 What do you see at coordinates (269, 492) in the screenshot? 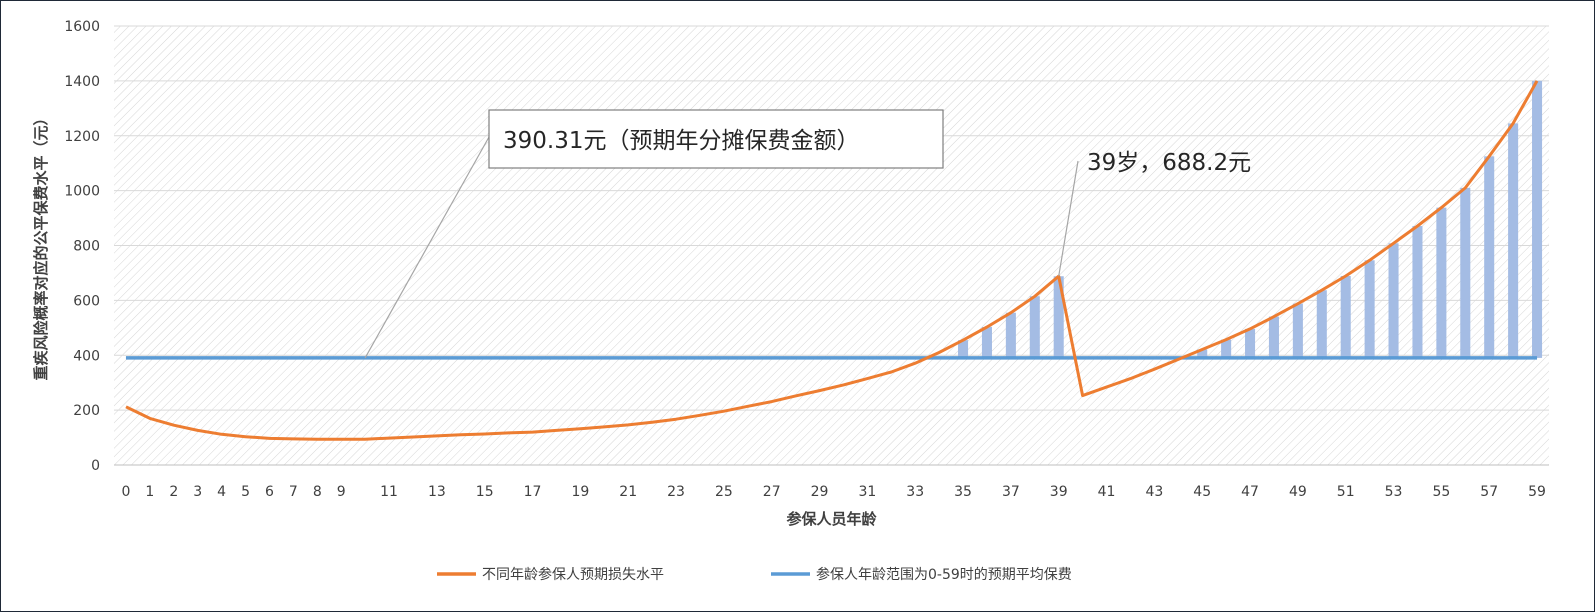
I see `x-tick-label: 6` at bounding box center [269, 492].